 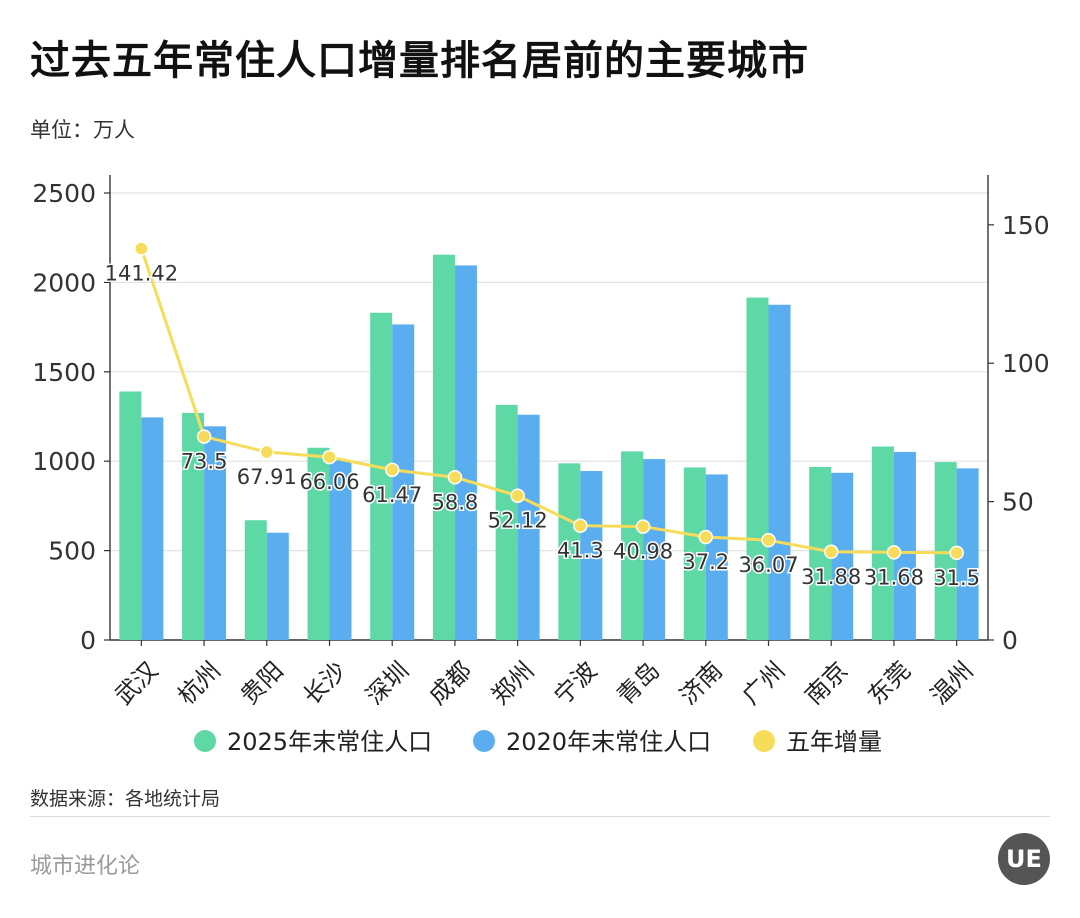 I want to click on increase-label-13: 31.5, so click(x=956, y=578).